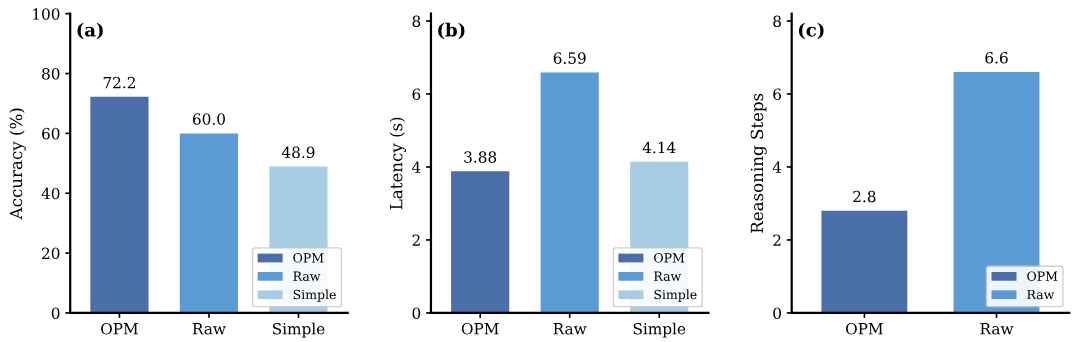 This screenshot has height=342, width=1080. What do you see at coordinates (864, 196) in the screenshot?
I see `data-label: 2.8` at bounding box center [864, 196].